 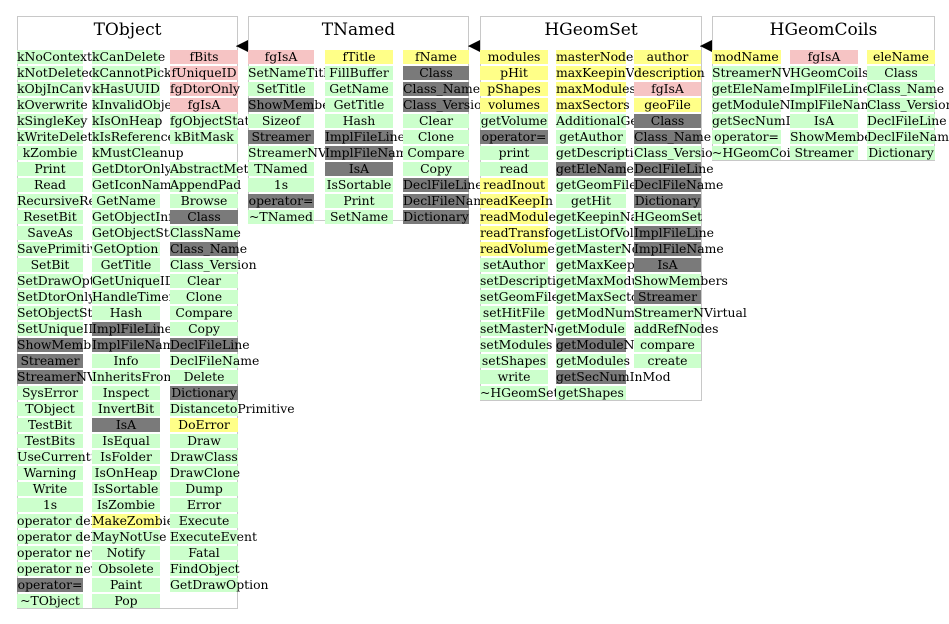 What do you see at coordinates (204, 297) in the screenshot?
I see `member-cell: Clone` at bounding box center [204, 297].